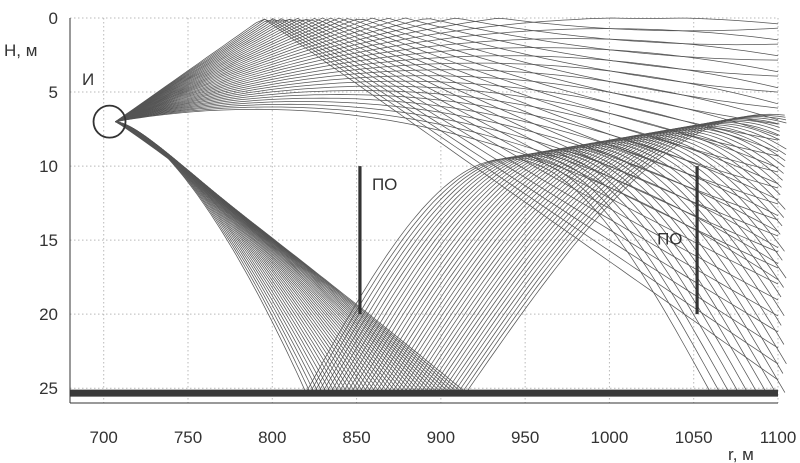 The height and width of the screenshot is (463, 800). Describe the element at coordinates (669, 239) in the screenshot. I see `receiver-label-2: ПО` at that location.